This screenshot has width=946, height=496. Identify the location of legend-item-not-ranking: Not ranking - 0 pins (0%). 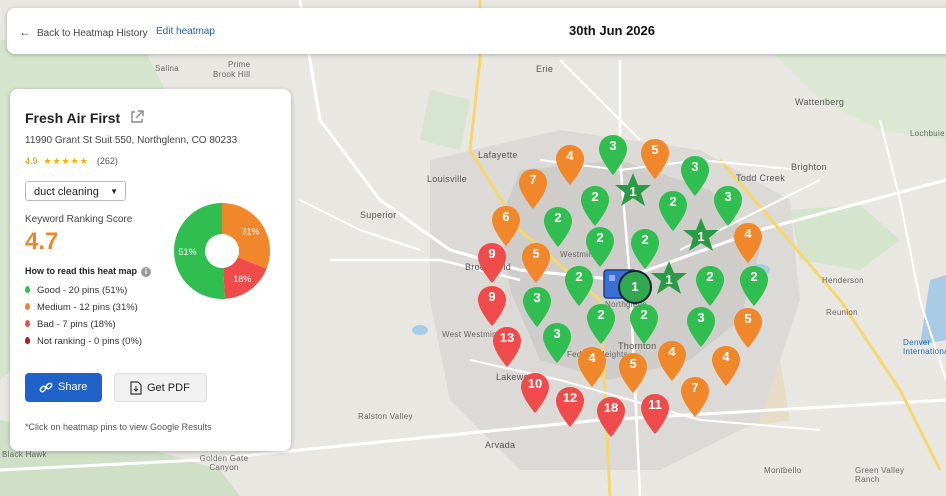
(83, 344).